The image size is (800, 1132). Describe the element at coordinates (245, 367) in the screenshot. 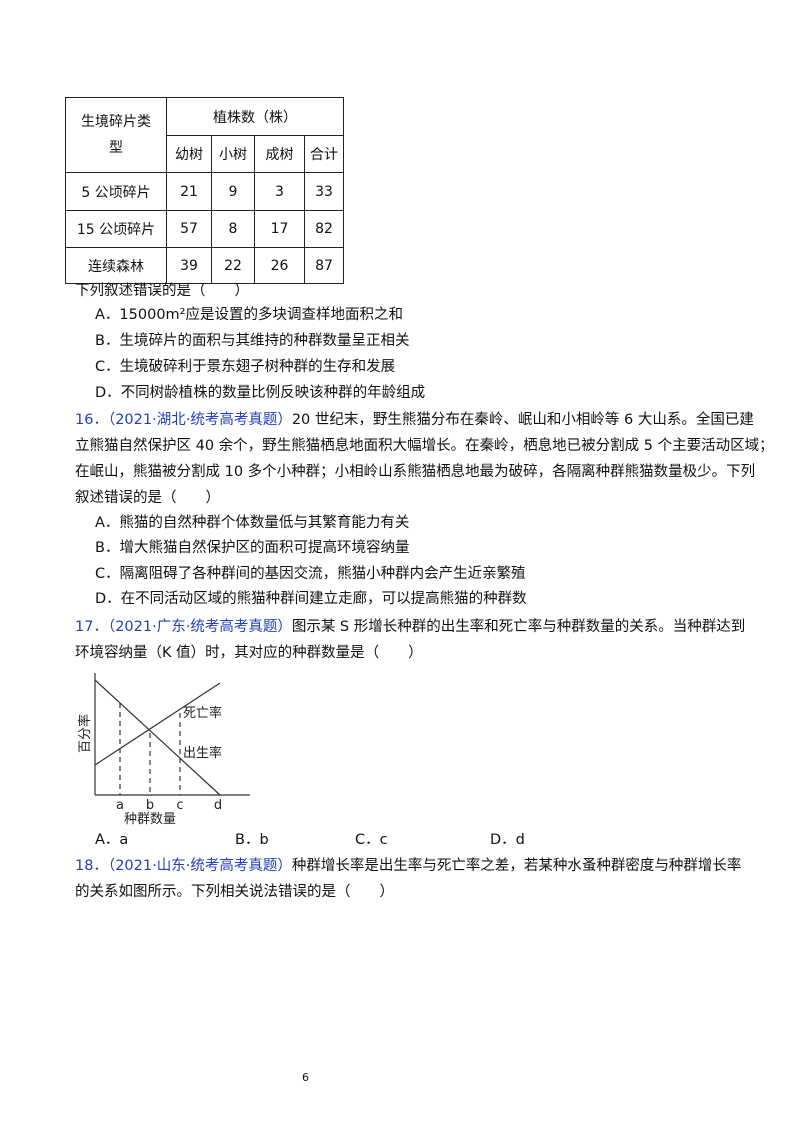

I see `option: C．生境破碎利于景东翅子树种群的生存和发展` at that location.